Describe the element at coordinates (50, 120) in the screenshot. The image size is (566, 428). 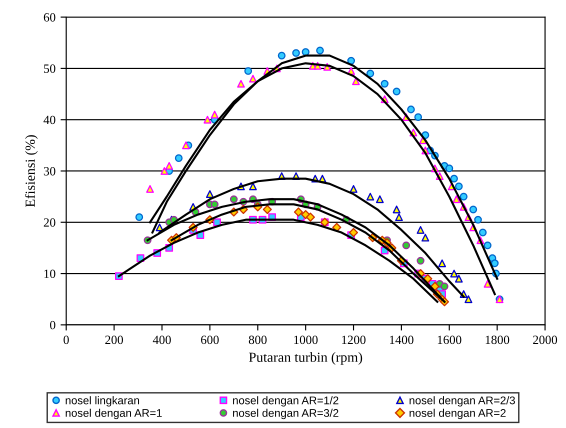
I see `y-tick-label: 40` at that location.